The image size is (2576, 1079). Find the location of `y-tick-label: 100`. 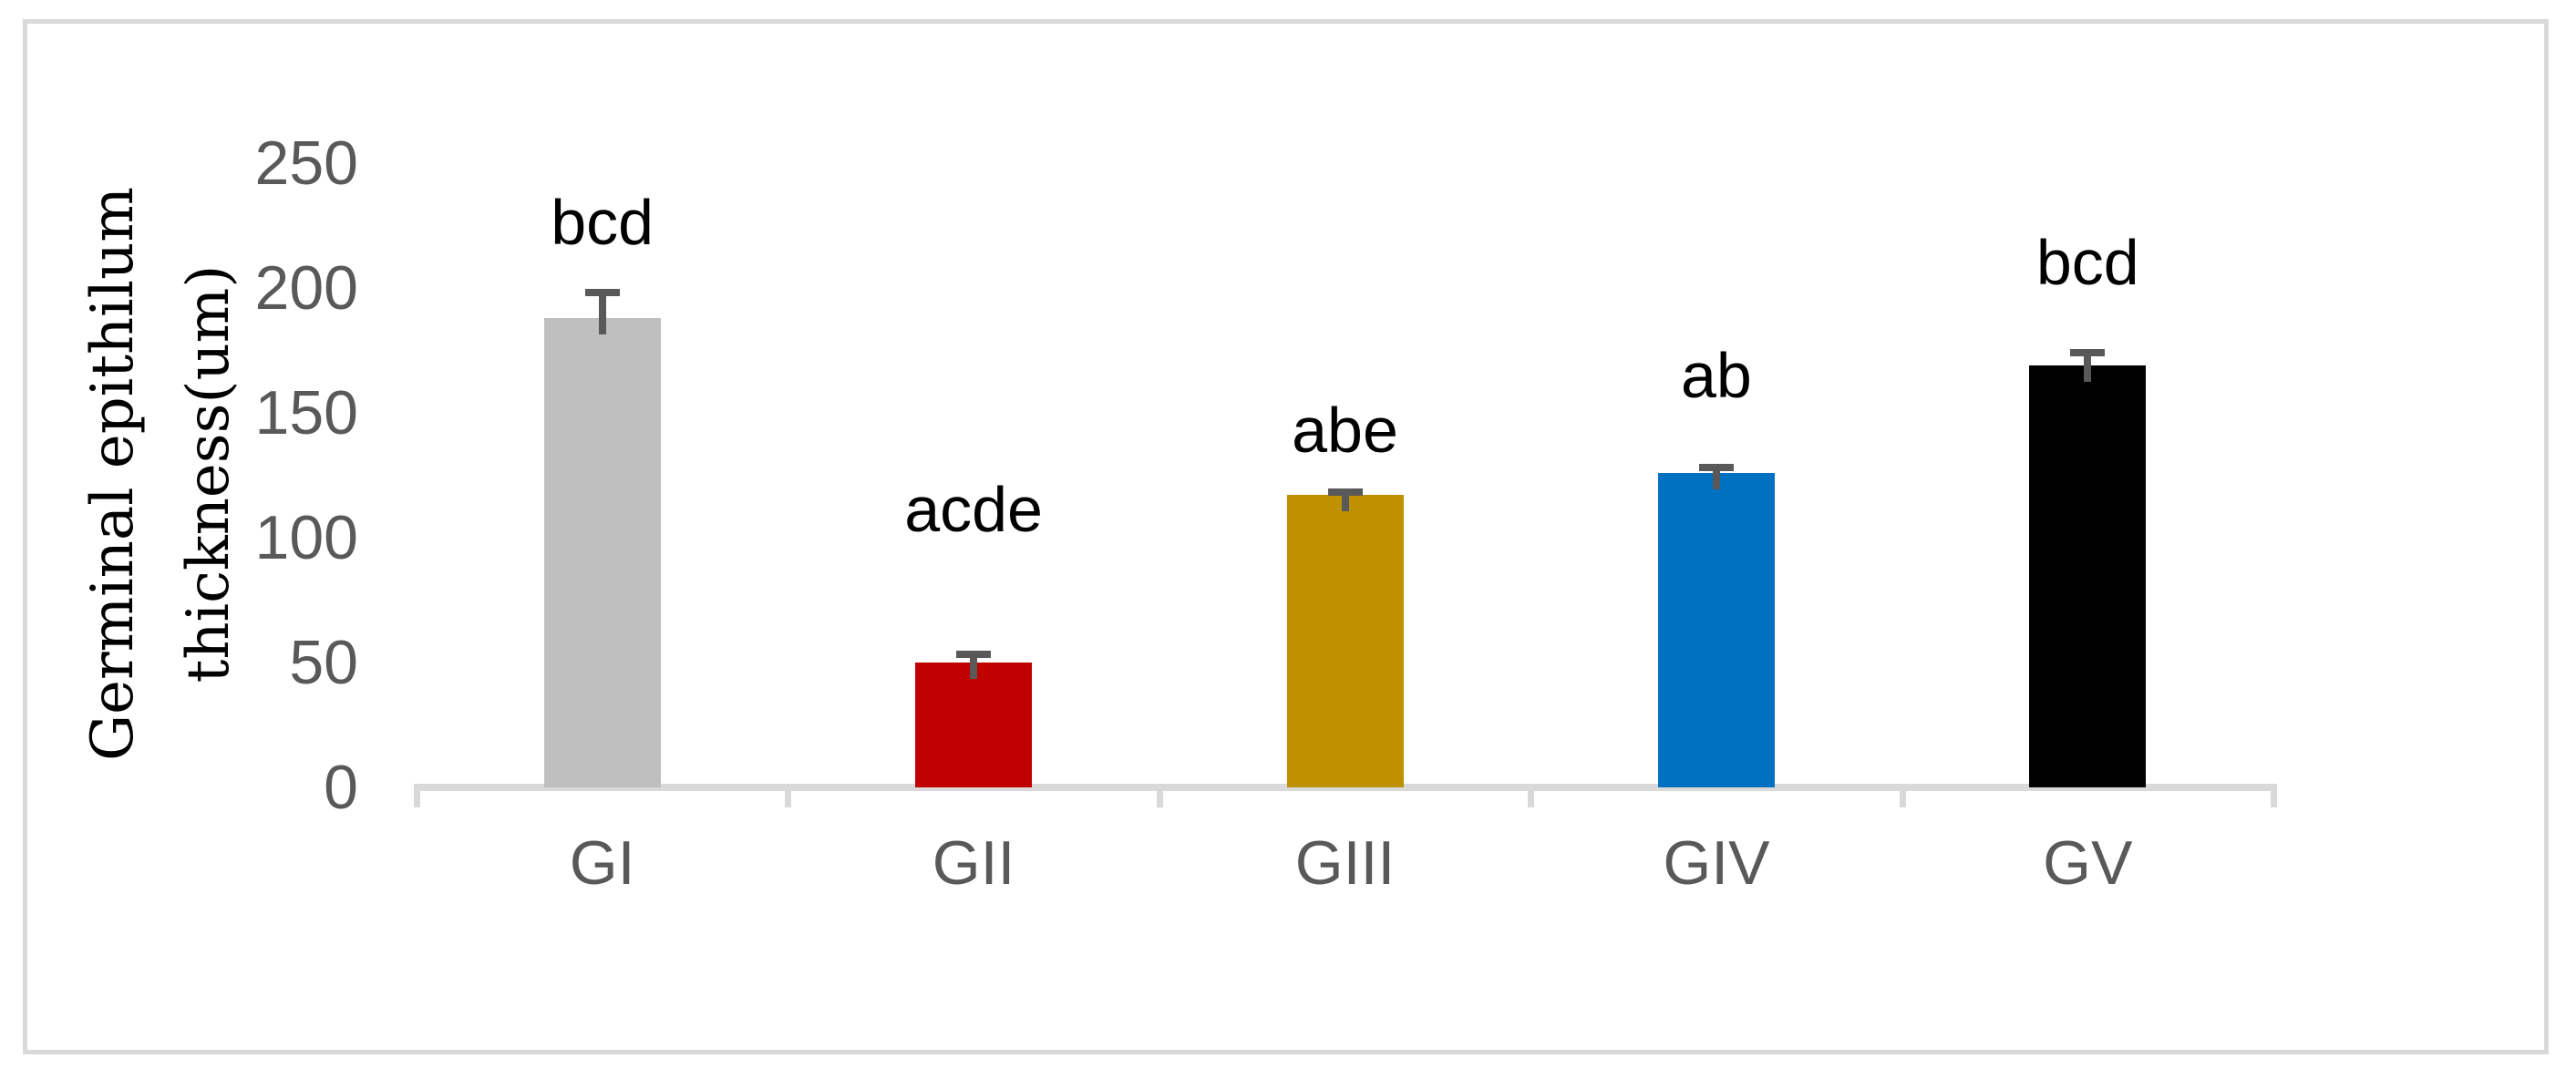

y-tick-label: 100 is located at coordinates (306, 537).